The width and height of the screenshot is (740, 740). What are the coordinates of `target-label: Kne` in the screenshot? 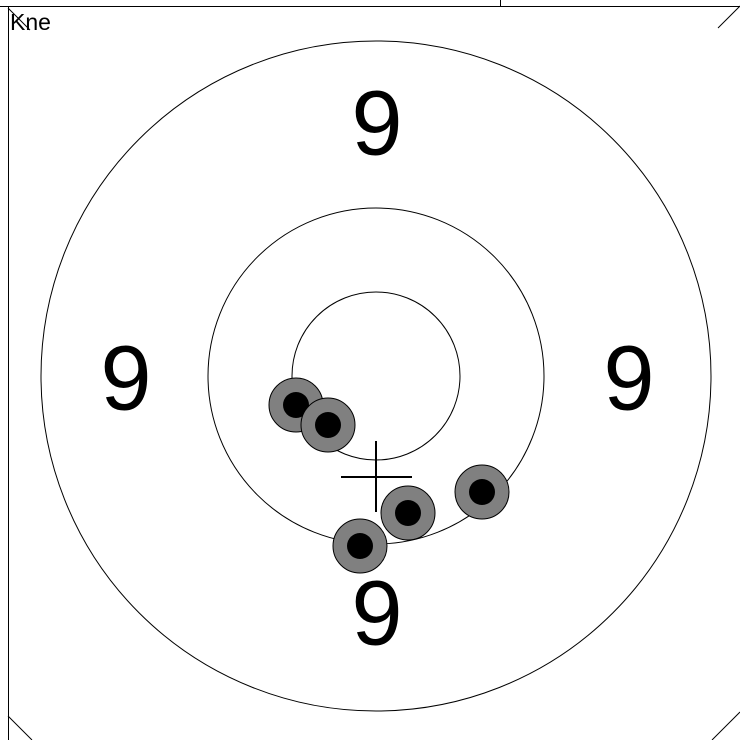 It's located at (30, 22).